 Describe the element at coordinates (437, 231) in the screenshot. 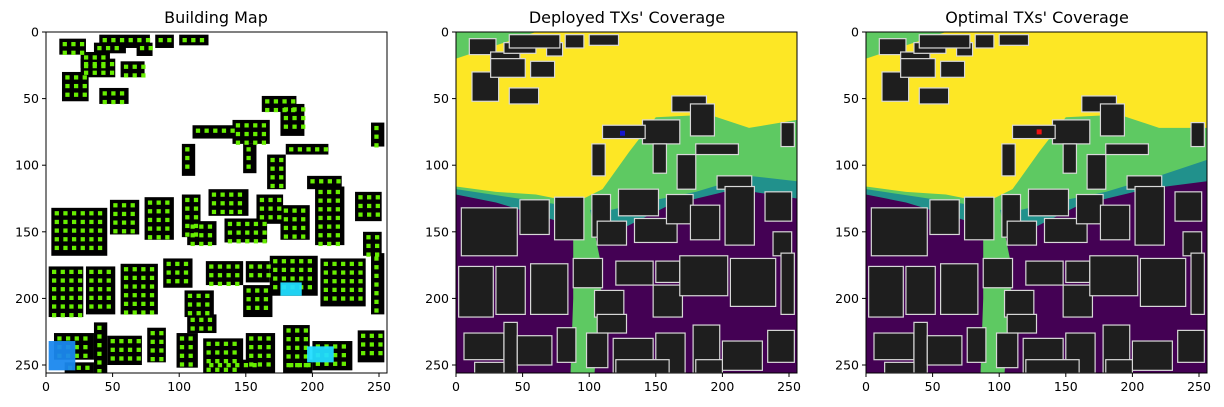

I see `y-tick-label: 150` at that location.